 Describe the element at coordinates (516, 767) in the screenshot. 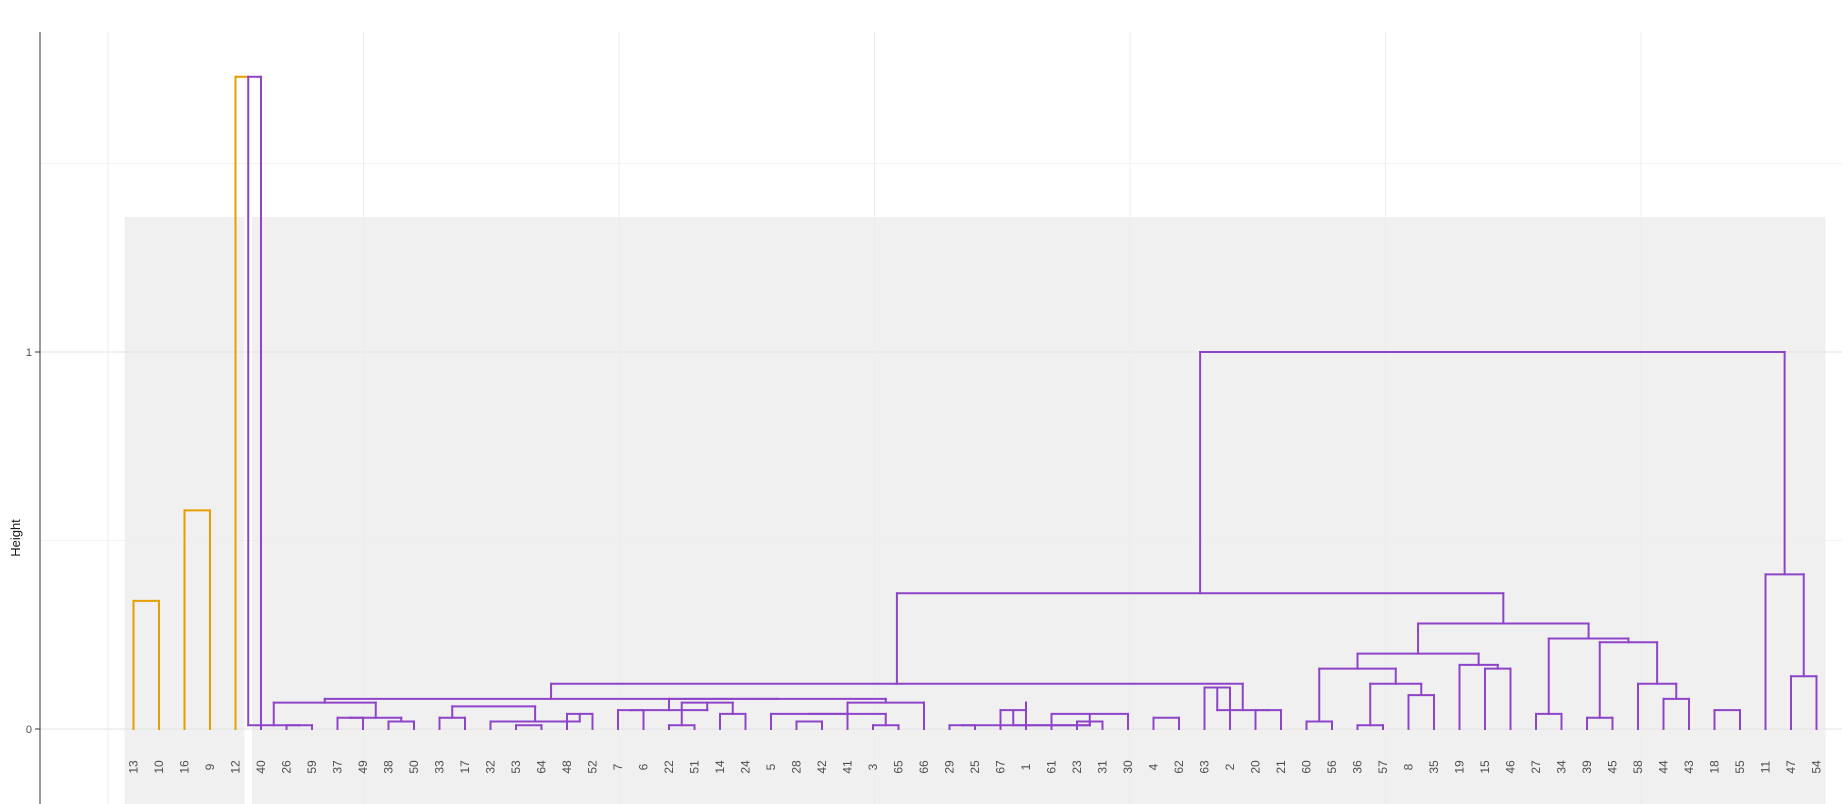

I see `leaf-label: 53` at that location.